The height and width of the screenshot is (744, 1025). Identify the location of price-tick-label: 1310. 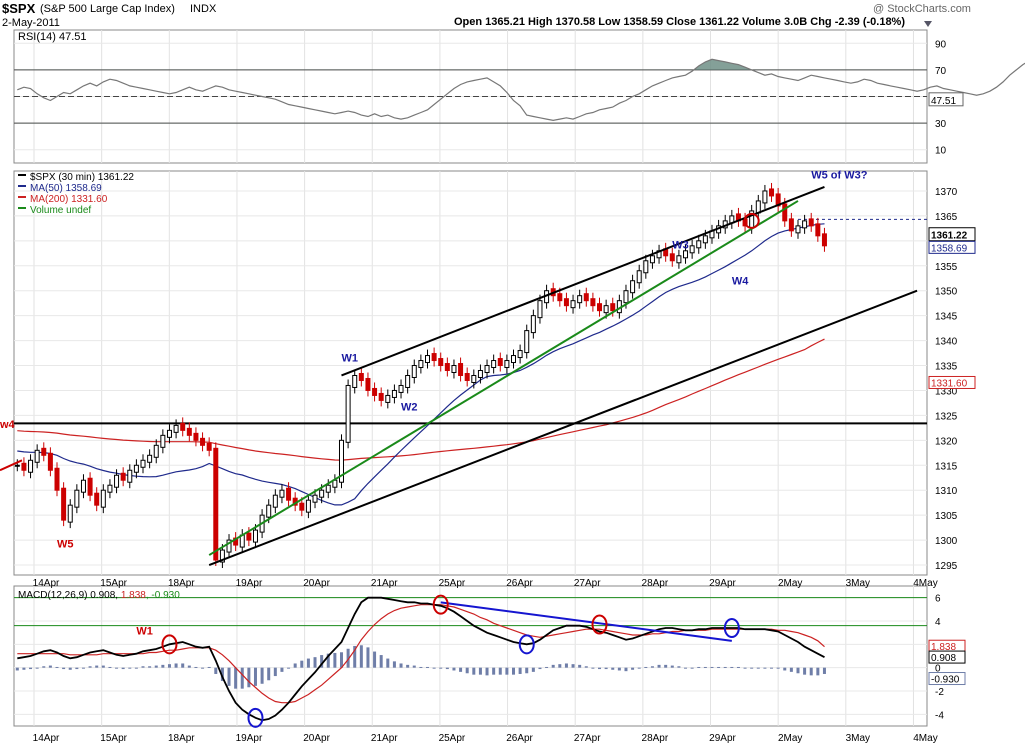
(946, 491).